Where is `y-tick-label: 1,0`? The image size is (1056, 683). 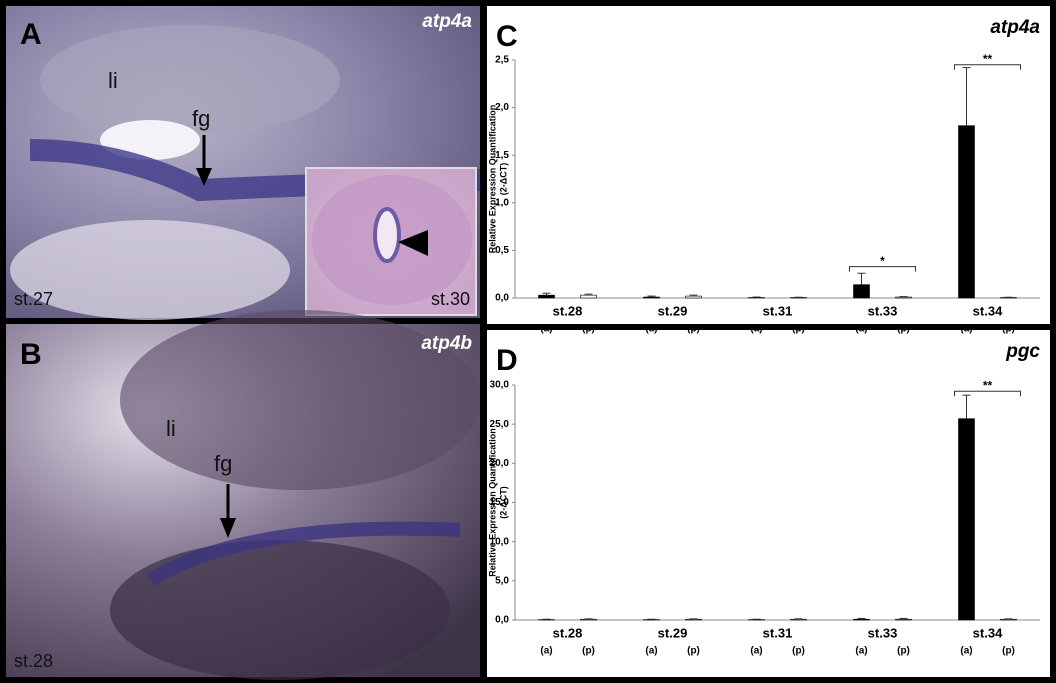 y-tick-label: 1,0 is located at coordinates (502, 202).